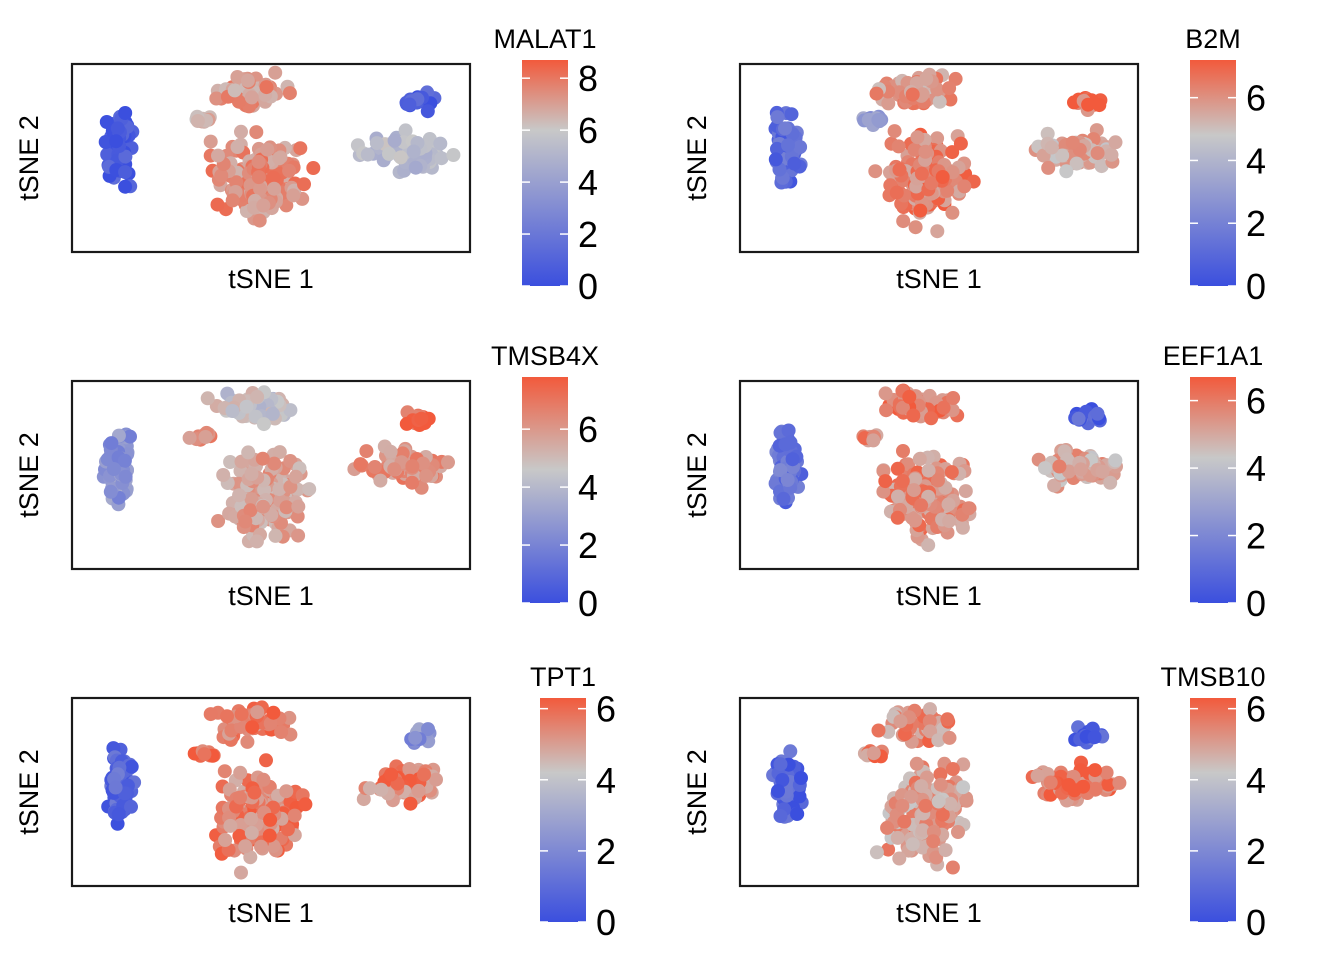 The width and height of the screenshot is (1344, 960). What do you see at coordinates (306, 165) in the screenshot?
I see `tsne-panel-malat1: tSNE 1 tSNE 2 MALAT1 0 2 4 6 8` at bounding box center [306, 165].